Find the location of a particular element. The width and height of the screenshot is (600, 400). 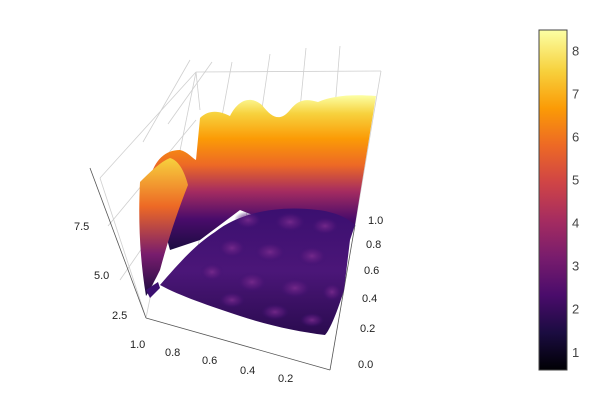

x-axis-ticks: 1.0 0.8 0.6 0.4 0.2 is located at coordinates (211, 362).